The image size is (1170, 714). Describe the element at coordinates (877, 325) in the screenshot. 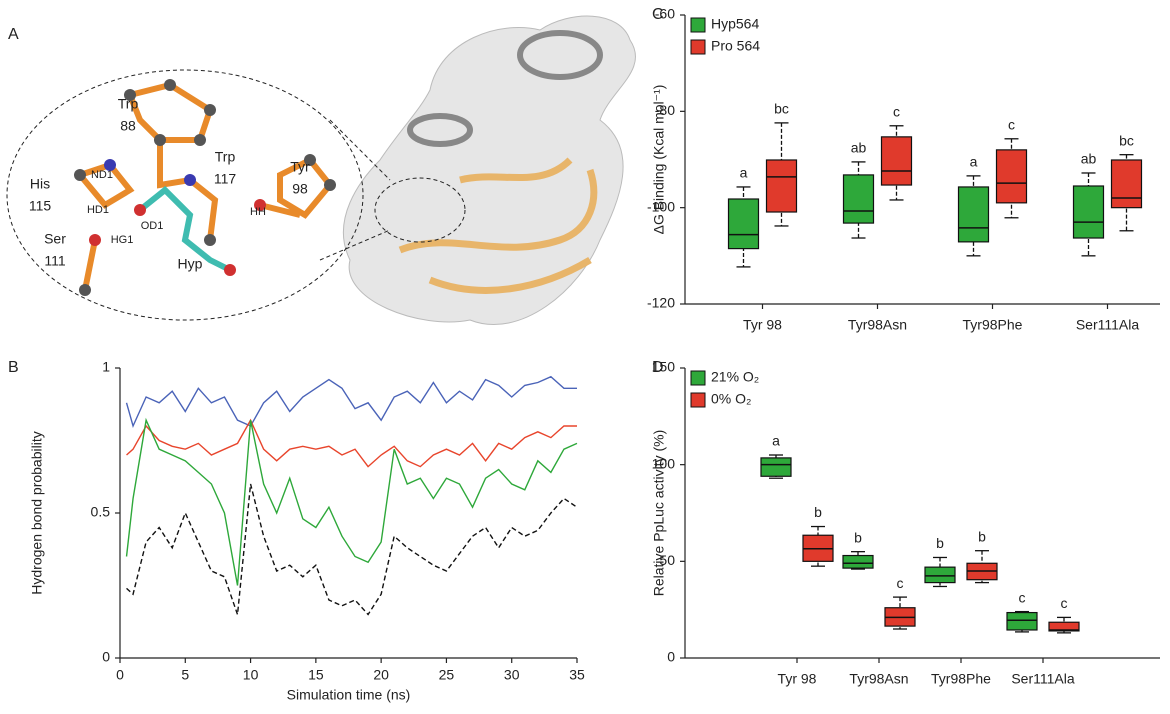

I see `x-tick-label: Tyr98Asn` at that location.